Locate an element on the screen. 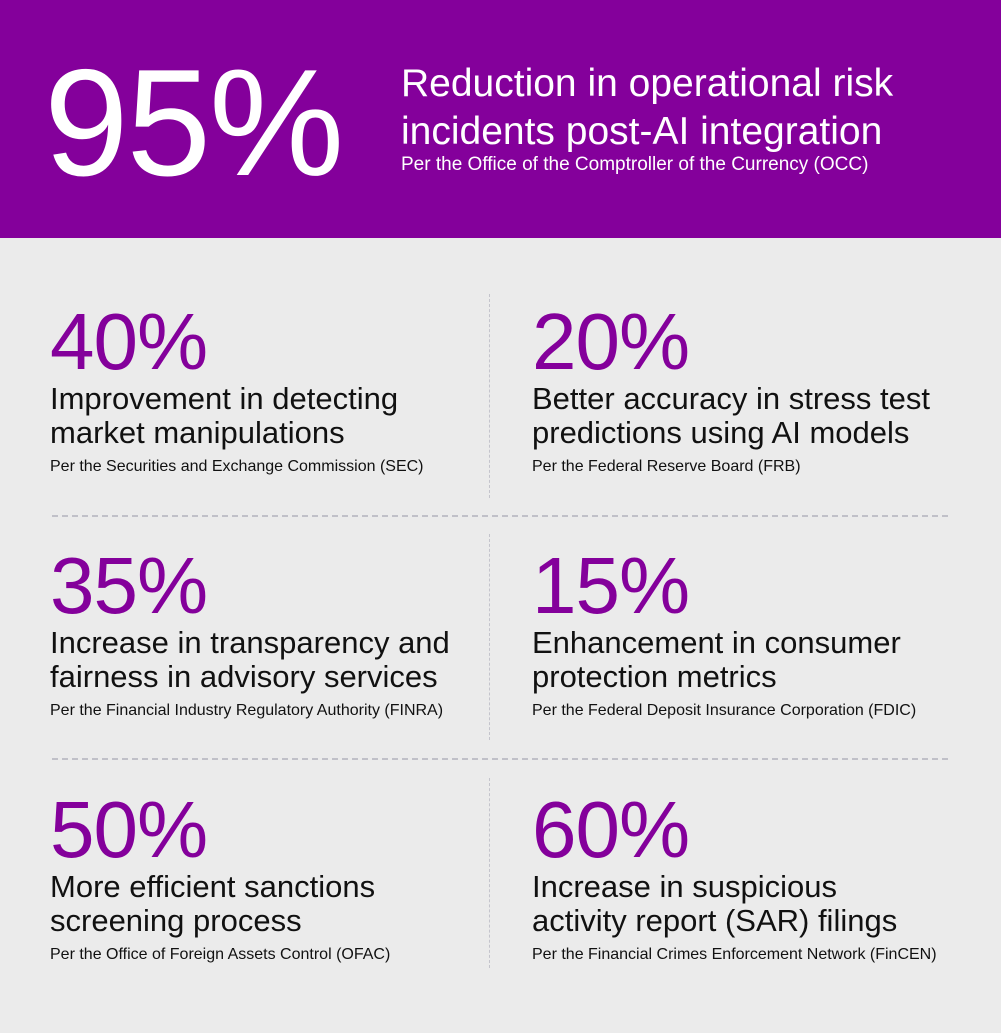 The image size is (1001, 1033). hero-title-line1: Reduction in operational risk is located at coordinates (647, 83).